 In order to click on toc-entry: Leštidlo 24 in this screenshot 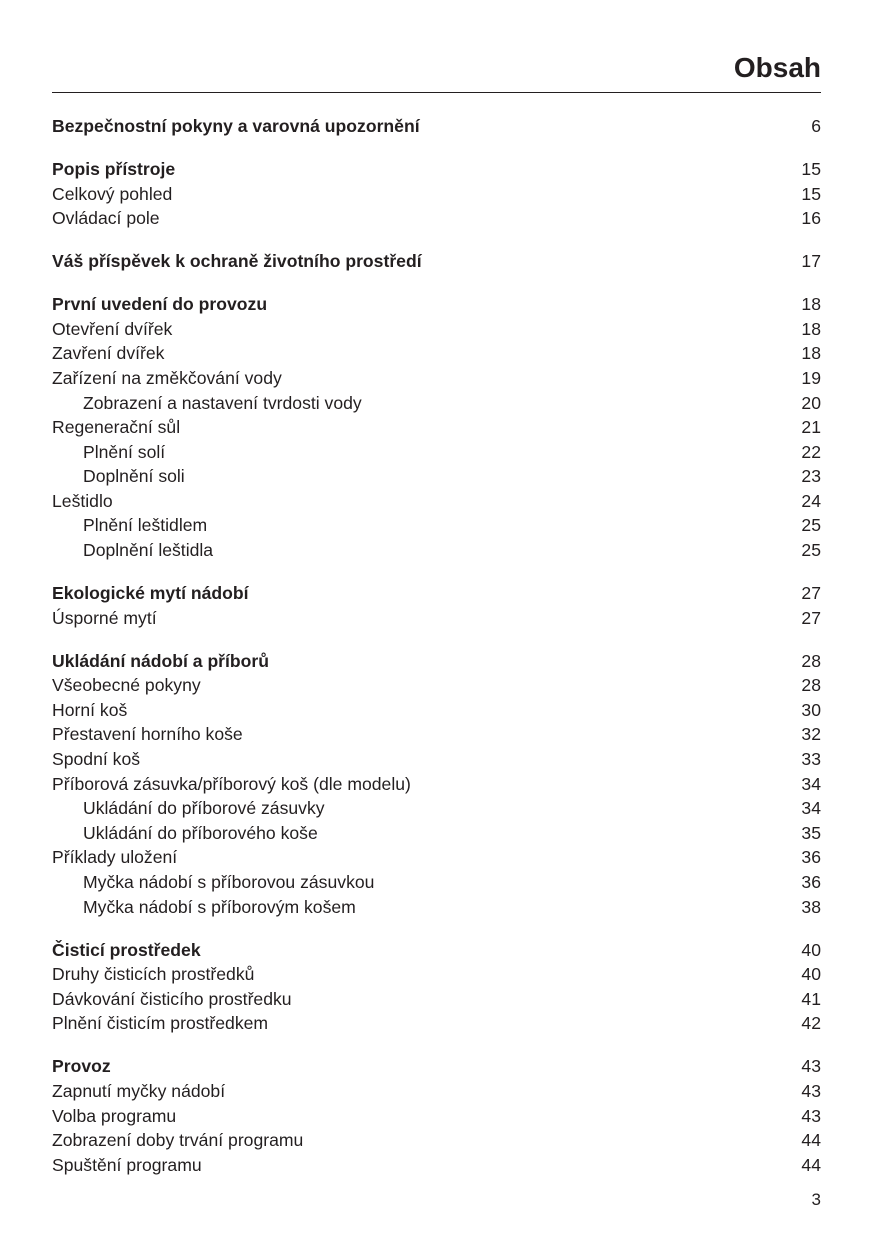, I will do `click(436, 501)`.